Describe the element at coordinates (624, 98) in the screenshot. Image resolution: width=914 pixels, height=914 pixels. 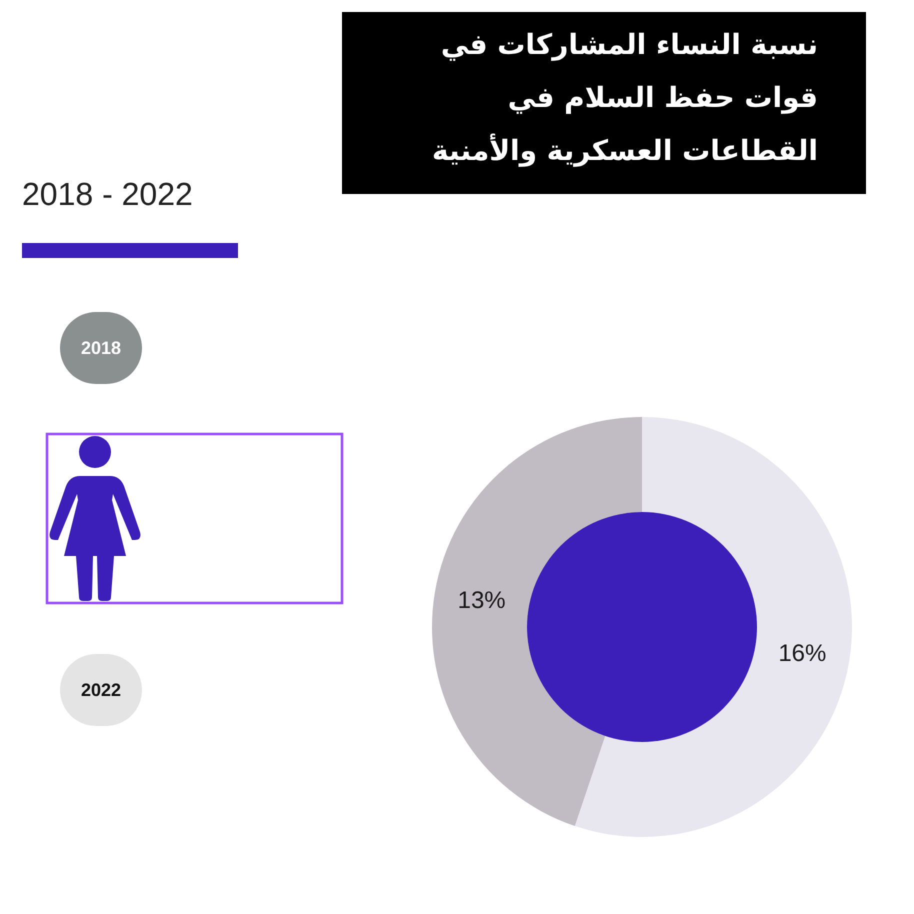
I see `chart-title: نسبة النساء المشاركات في قوات حفظ السلام في القطاعات العسكرية والأمنية` at that location.